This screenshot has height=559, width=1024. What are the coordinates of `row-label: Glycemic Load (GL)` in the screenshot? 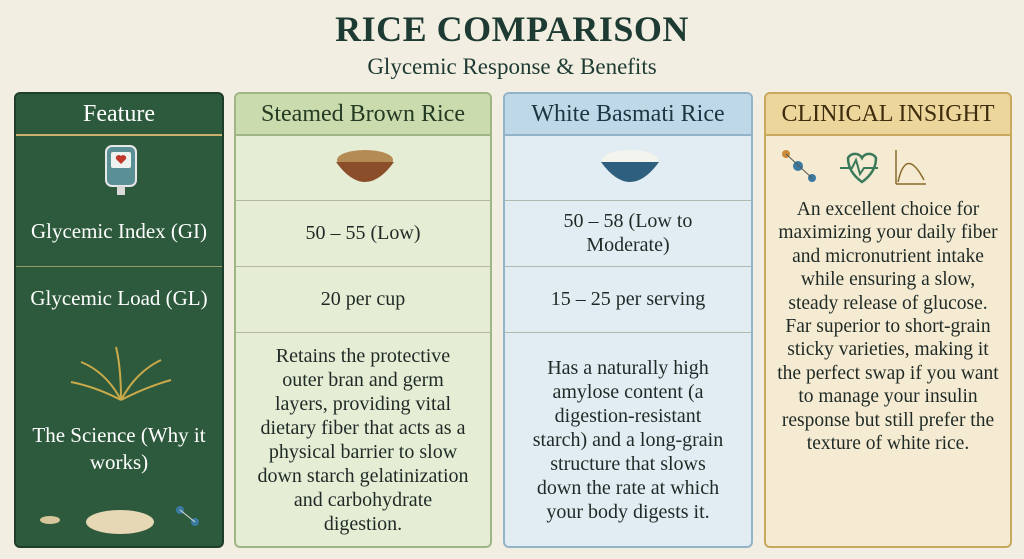 It's located at (119, 298).